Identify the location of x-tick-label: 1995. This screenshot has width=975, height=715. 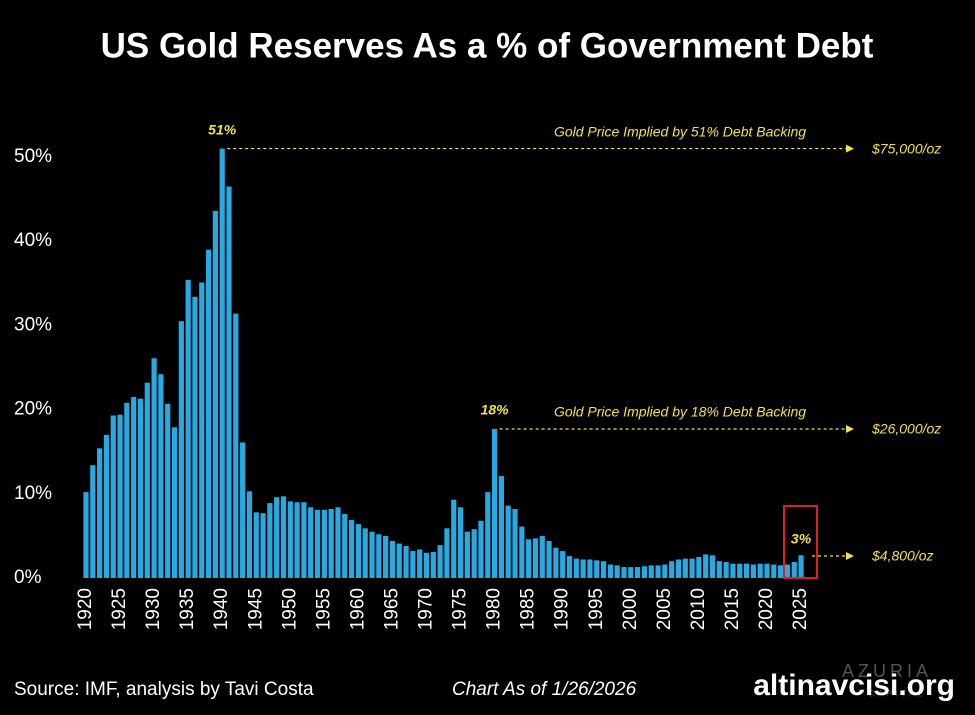
(596, 609).